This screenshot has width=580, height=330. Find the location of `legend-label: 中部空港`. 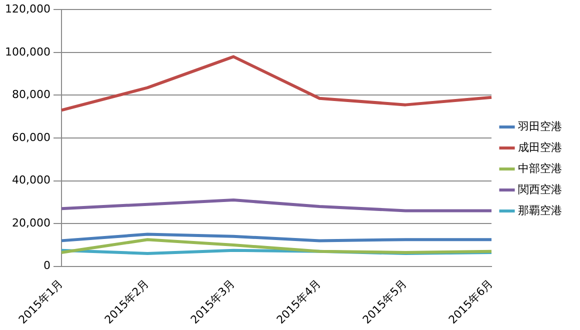

legend-label: 中部空港 is located at coordinates (540, 168).